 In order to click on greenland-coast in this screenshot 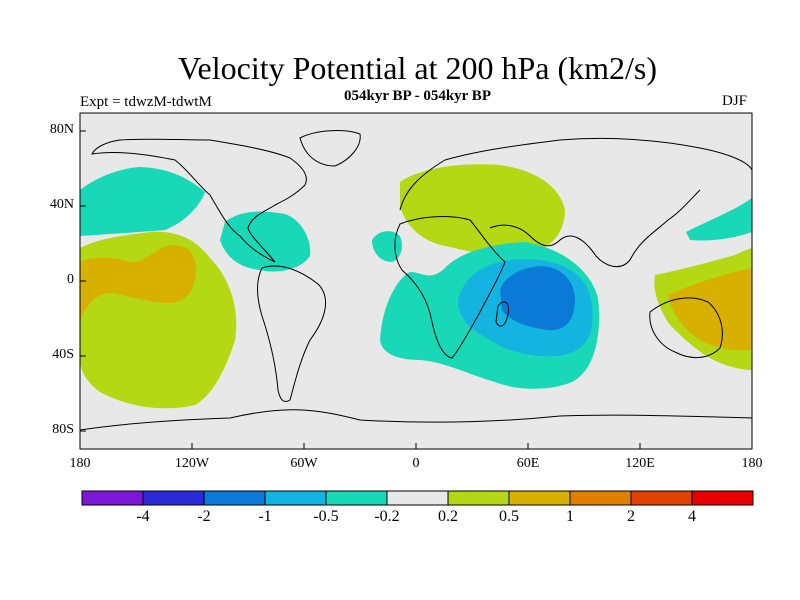, I will do `click(330, 148)`.